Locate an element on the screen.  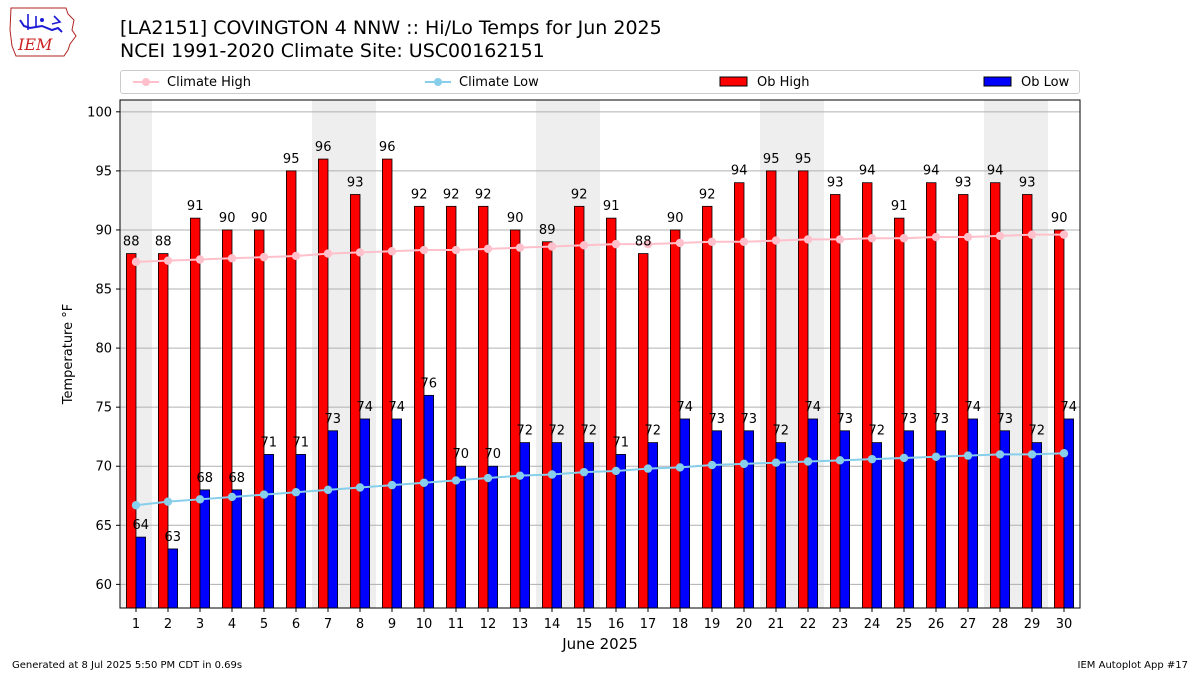
x-axis-label: June 2025 is located at coordinates (599, 644).